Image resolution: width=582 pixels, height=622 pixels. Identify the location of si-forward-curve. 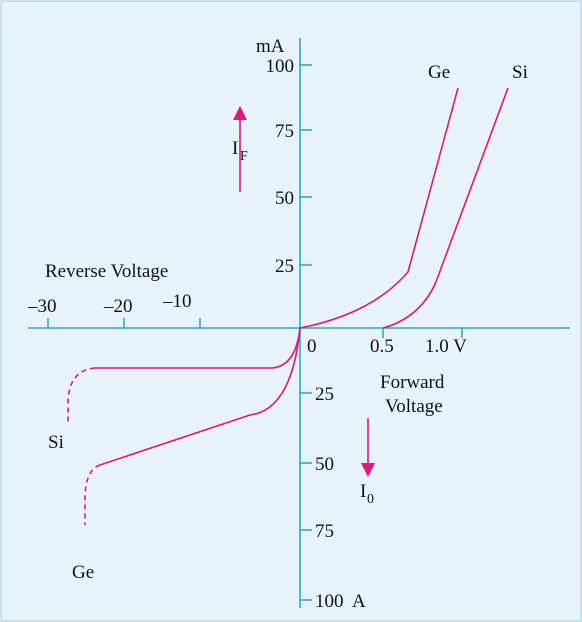
(445, 208).